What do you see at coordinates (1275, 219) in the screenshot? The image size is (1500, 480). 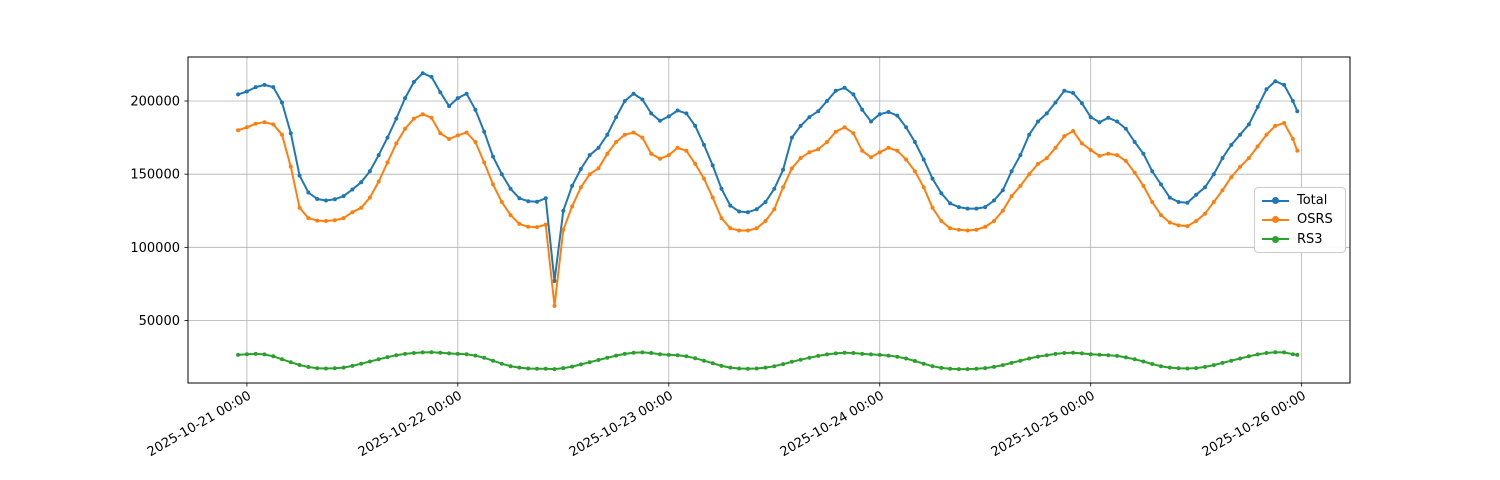 I see `osrs-line-sample` at bounding box center [1275, 219].